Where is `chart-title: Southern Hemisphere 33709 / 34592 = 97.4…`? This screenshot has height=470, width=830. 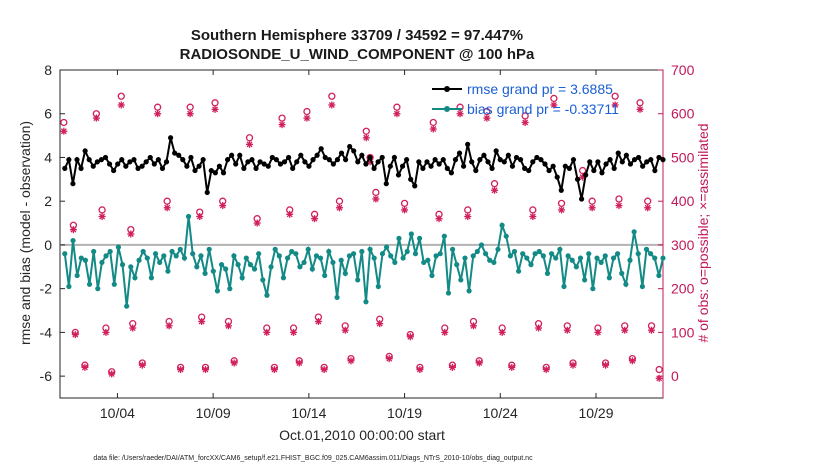 chart-title: Southern Hemisphere 33709 / 34592 = 97.4… is located at coordinates (357, 35).